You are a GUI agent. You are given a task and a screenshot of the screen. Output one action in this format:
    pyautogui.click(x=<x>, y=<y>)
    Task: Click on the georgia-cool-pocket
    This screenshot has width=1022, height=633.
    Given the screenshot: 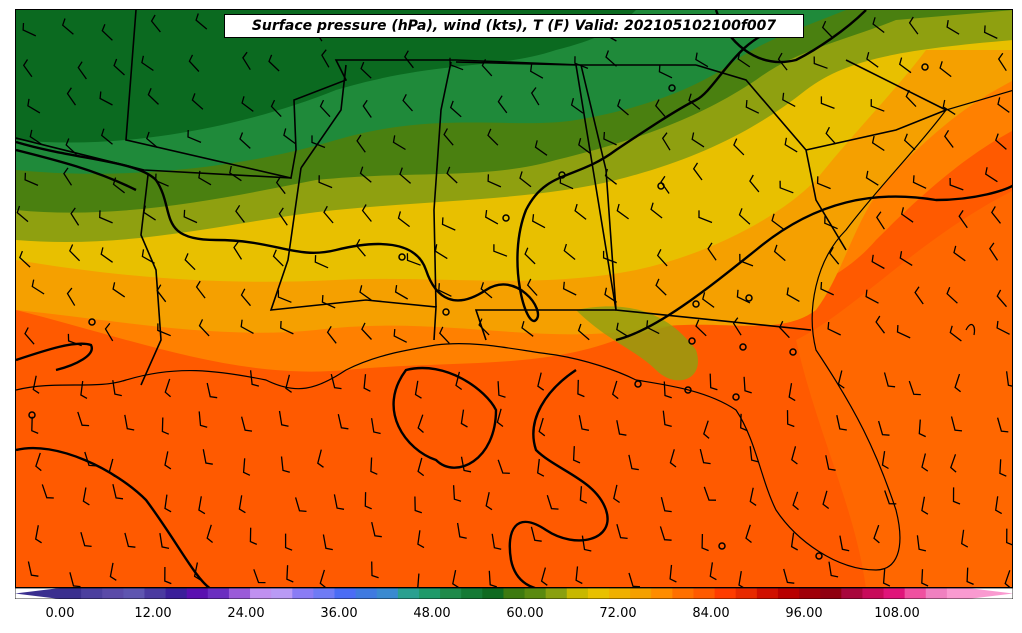 What is the action you would take?
    pyautogui.click(x=637, y=343)
    